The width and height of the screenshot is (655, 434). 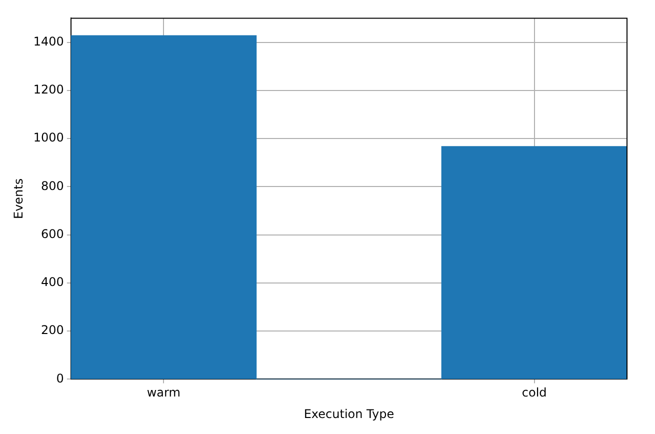 I want to click on x-axis-title: Execution Type, so click(x=349, y=413).